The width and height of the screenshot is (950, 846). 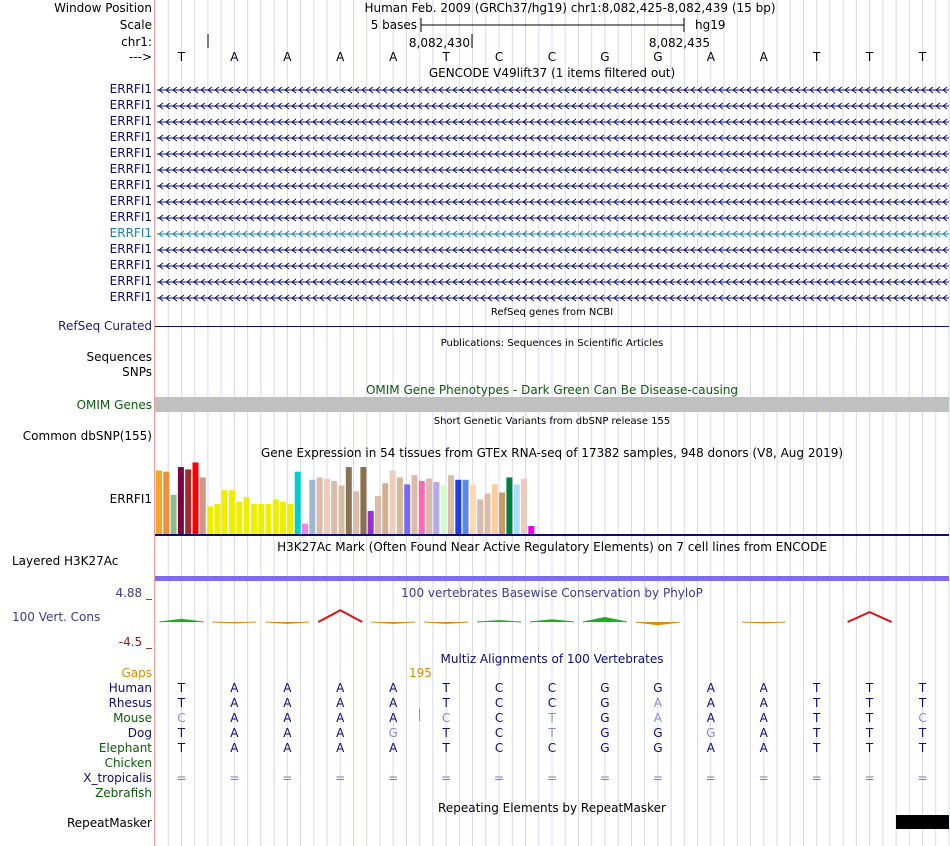 I want to click on multiz-species-label: Mouse, so click(x=132, y=718).